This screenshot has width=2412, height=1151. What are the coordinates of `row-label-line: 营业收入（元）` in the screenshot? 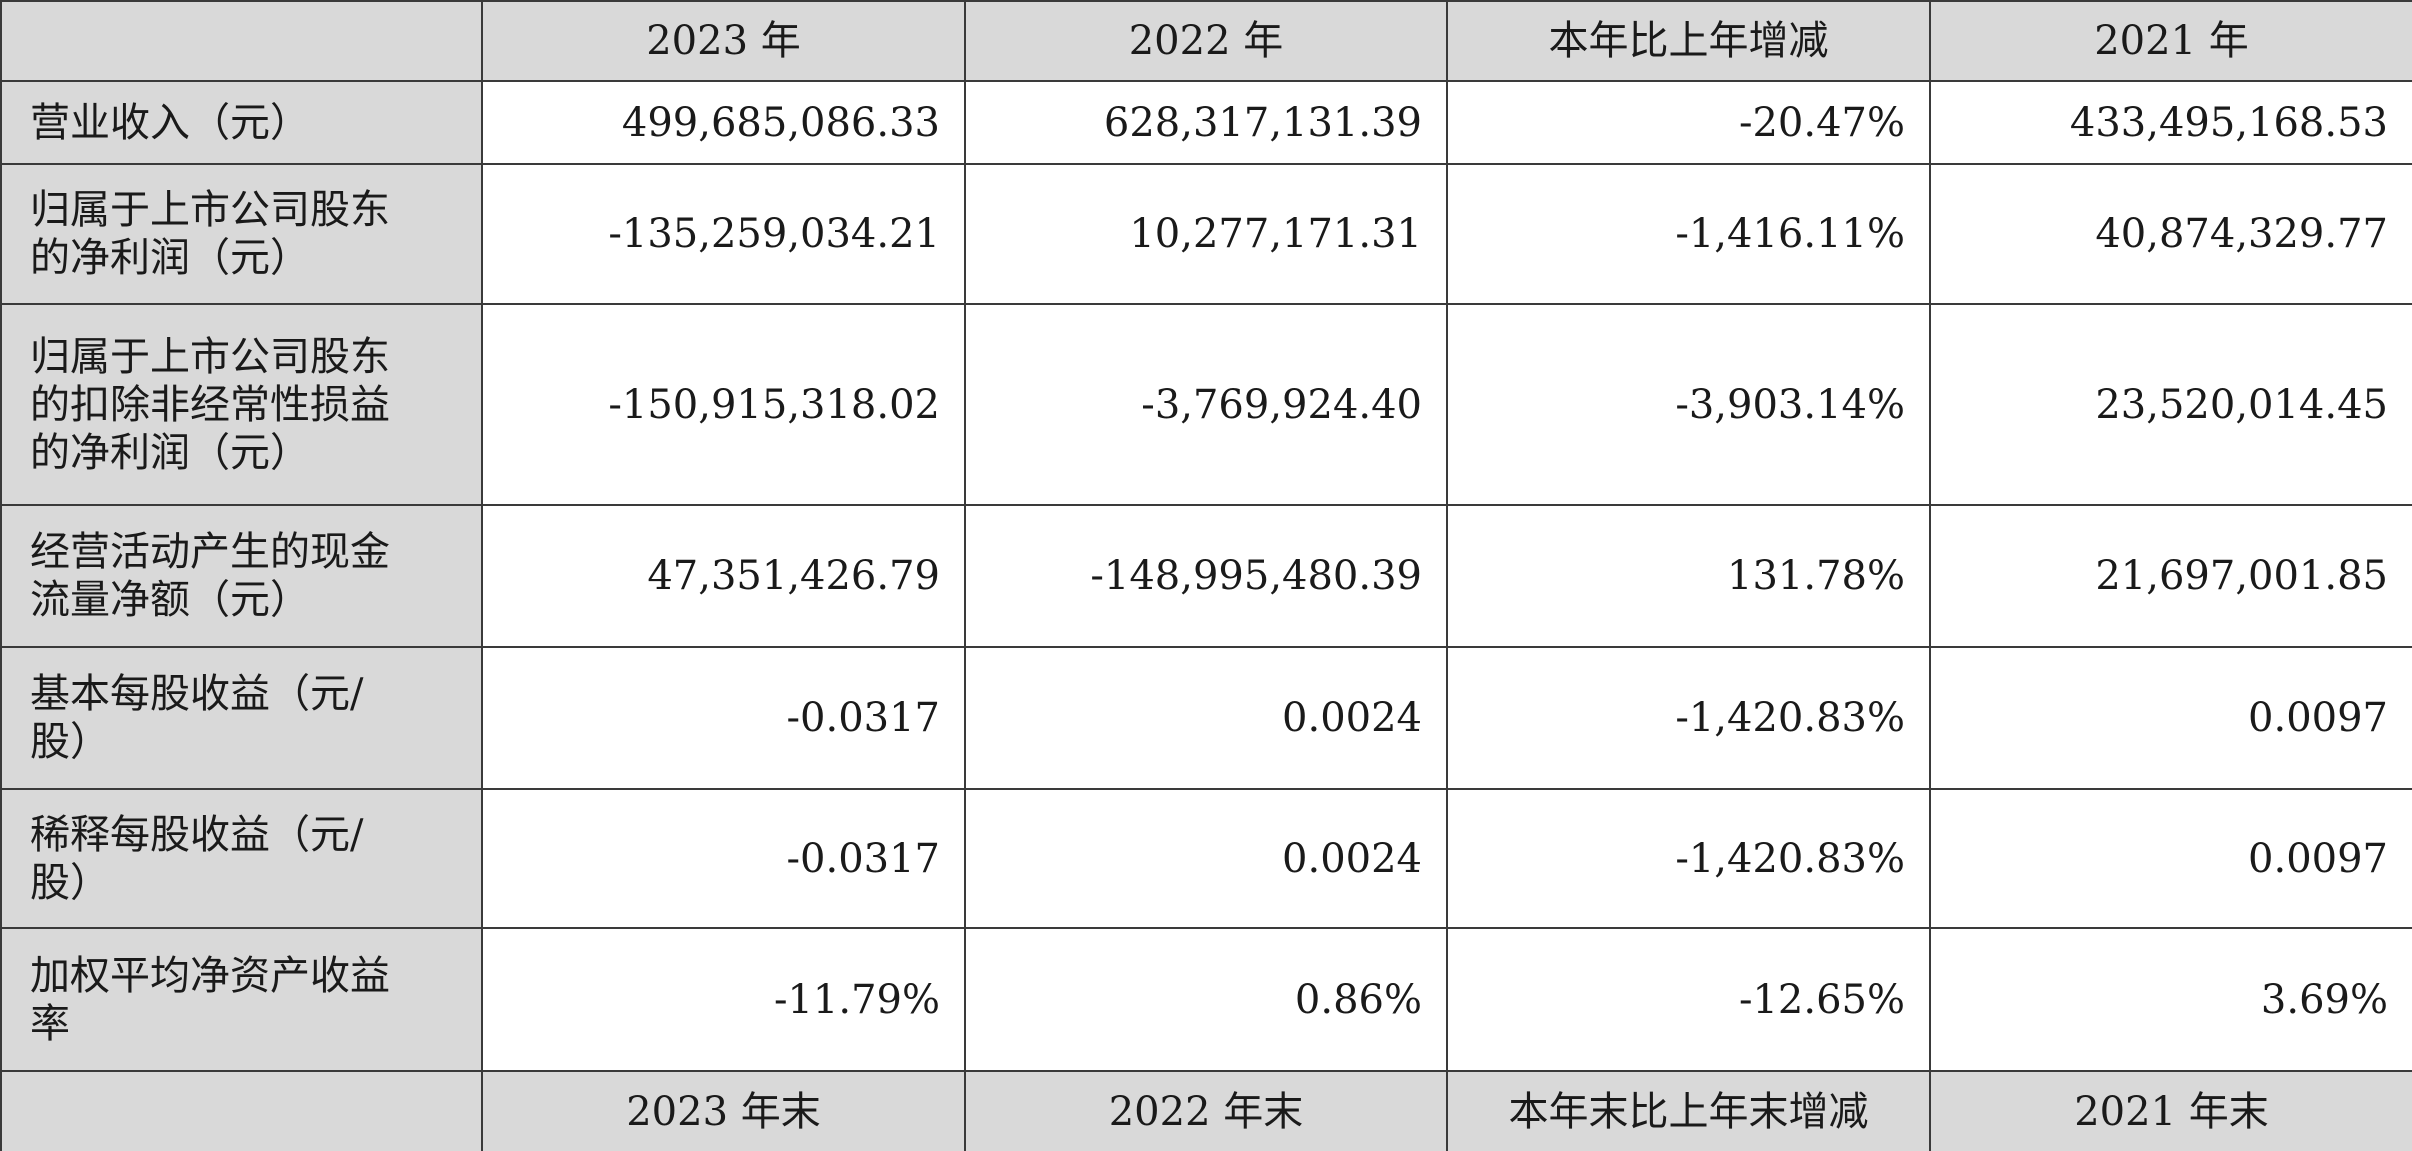 It's located at (170, 122).